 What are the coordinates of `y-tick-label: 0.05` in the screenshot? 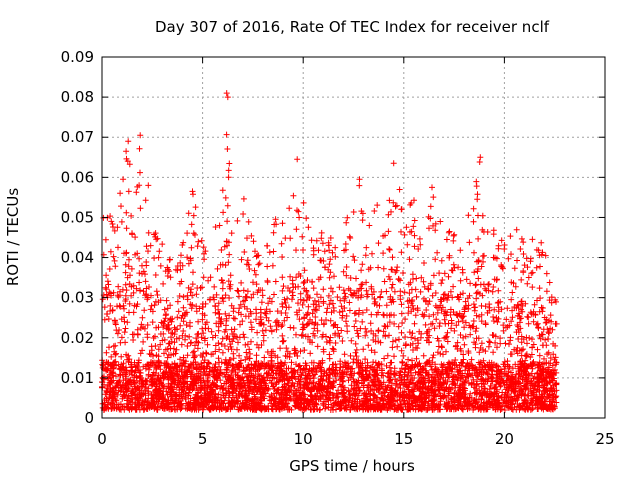 It's located at (77, 217).